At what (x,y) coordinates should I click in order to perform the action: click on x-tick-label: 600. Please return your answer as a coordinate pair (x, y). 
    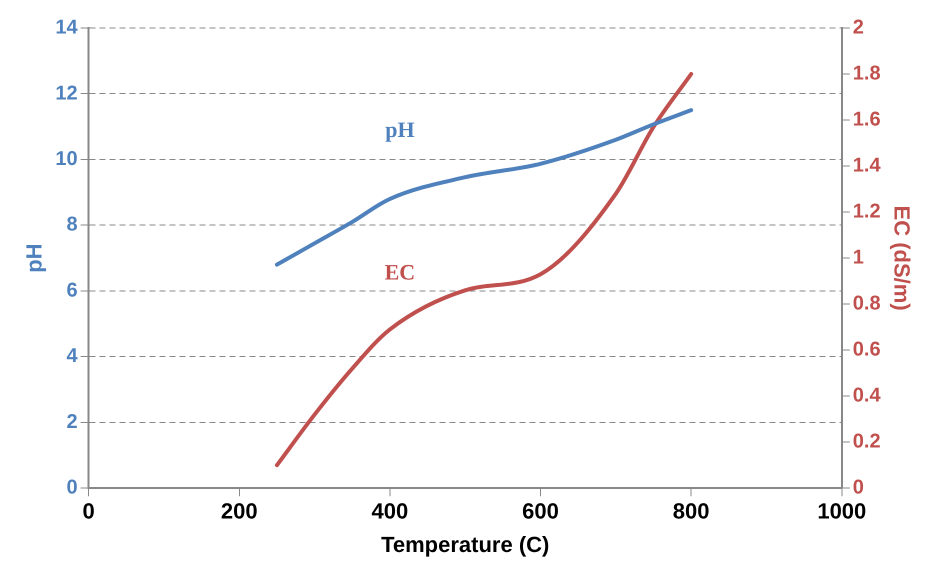
    Looking at the image, I should click on (540, 511).